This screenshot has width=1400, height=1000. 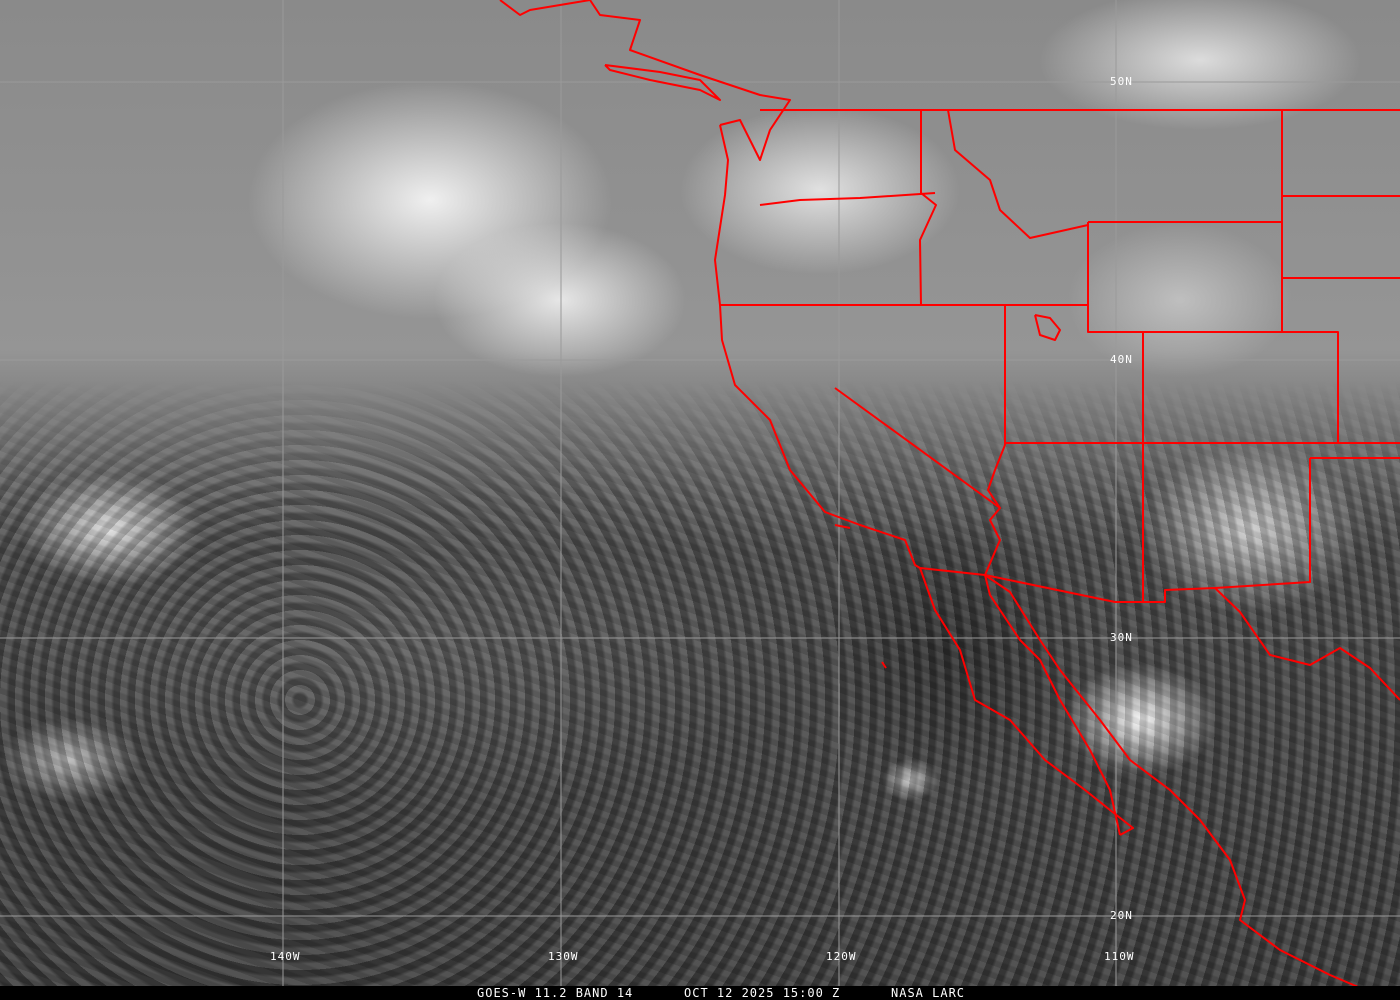 What do you see at coordinates (1159, 634) in the screenshot?
I see `border-us-mexico` at bounding box center [1159, 634].